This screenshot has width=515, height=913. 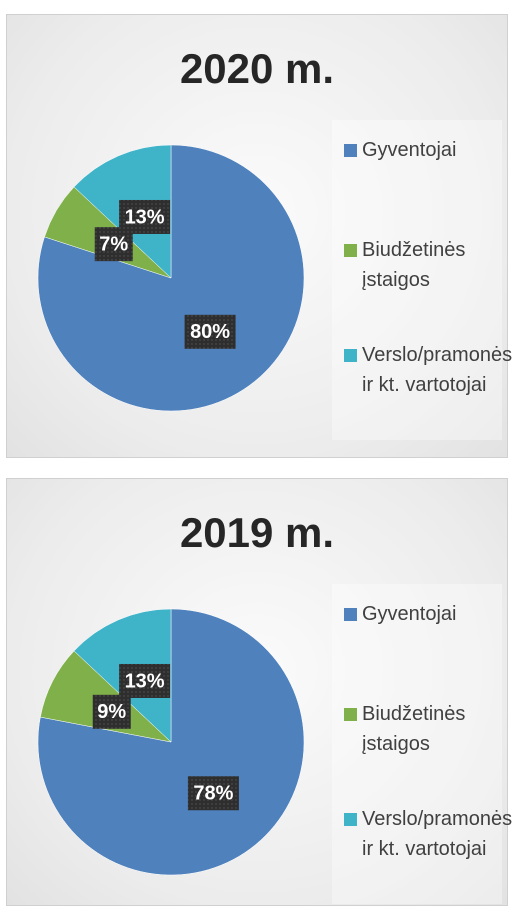 I want to click on value-label: 80%, so click(x=210, y=332).